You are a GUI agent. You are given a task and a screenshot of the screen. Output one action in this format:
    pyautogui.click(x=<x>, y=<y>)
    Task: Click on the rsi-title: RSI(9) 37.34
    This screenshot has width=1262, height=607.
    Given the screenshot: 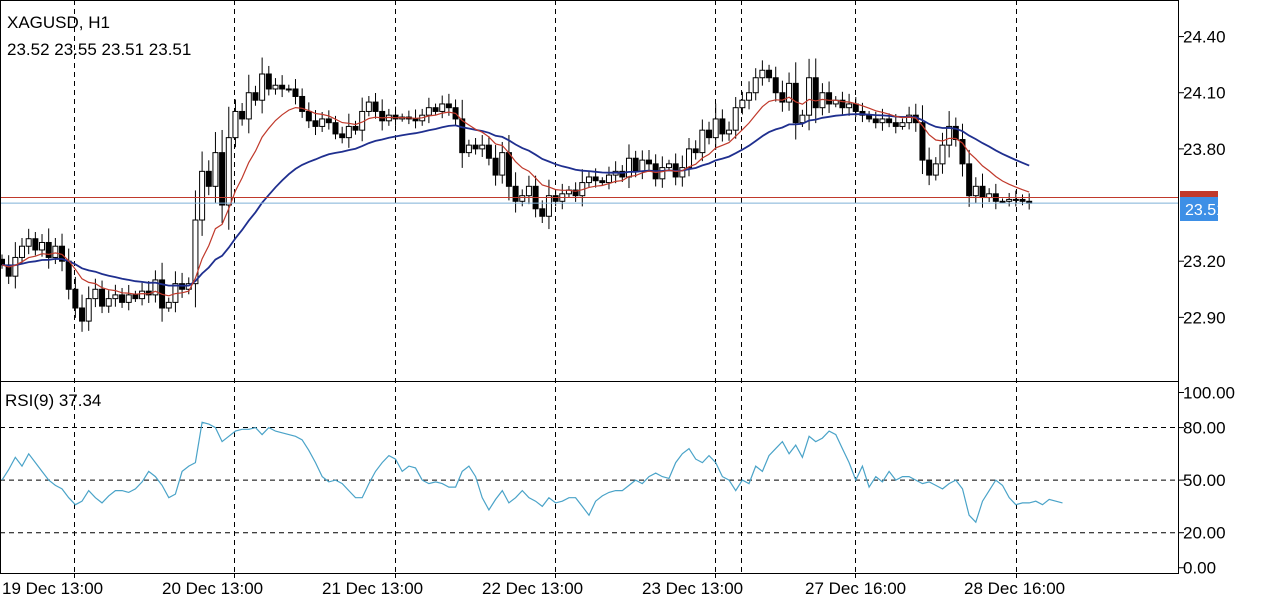 What is the action you would take?
    pyautogui.click(x=53, y=400)
    